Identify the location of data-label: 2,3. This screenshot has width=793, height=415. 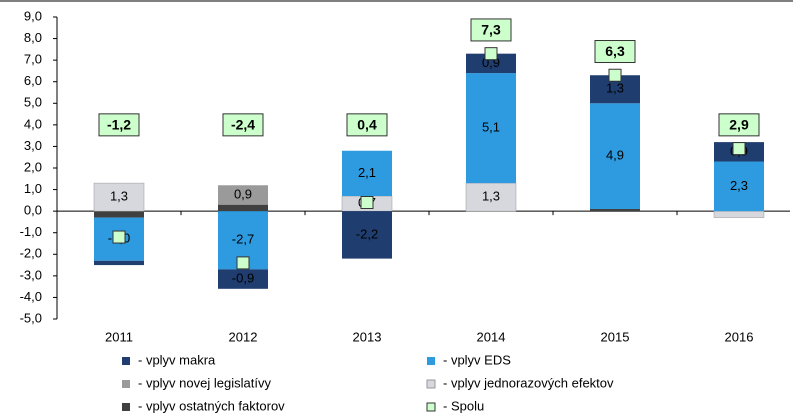
(739, 185).